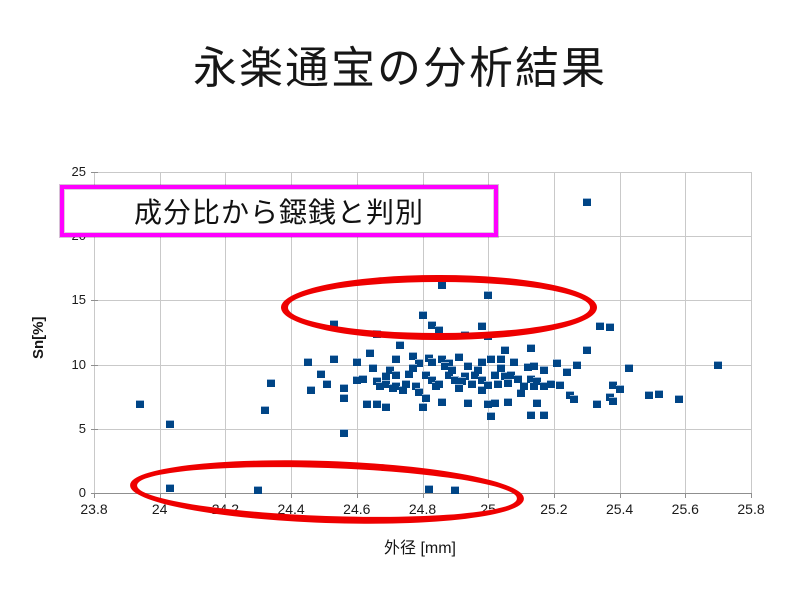 The width and height of the screenshot is (800, 600). What do you see at coordinates (327, 492) in the screenshot?
I see `lower-group-circle-annotation` at bounding box center [327, 492].